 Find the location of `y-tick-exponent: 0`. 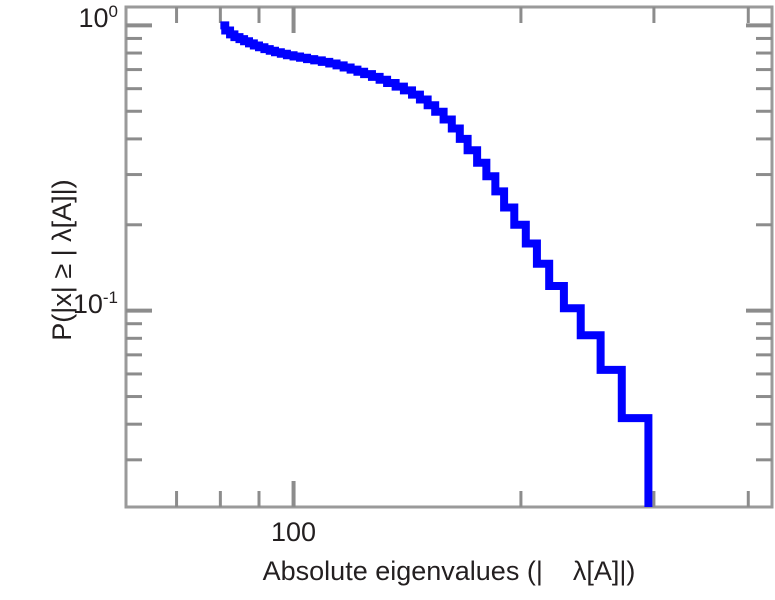

y-tick-exponent: 0 is located at coordinates (113, 12).